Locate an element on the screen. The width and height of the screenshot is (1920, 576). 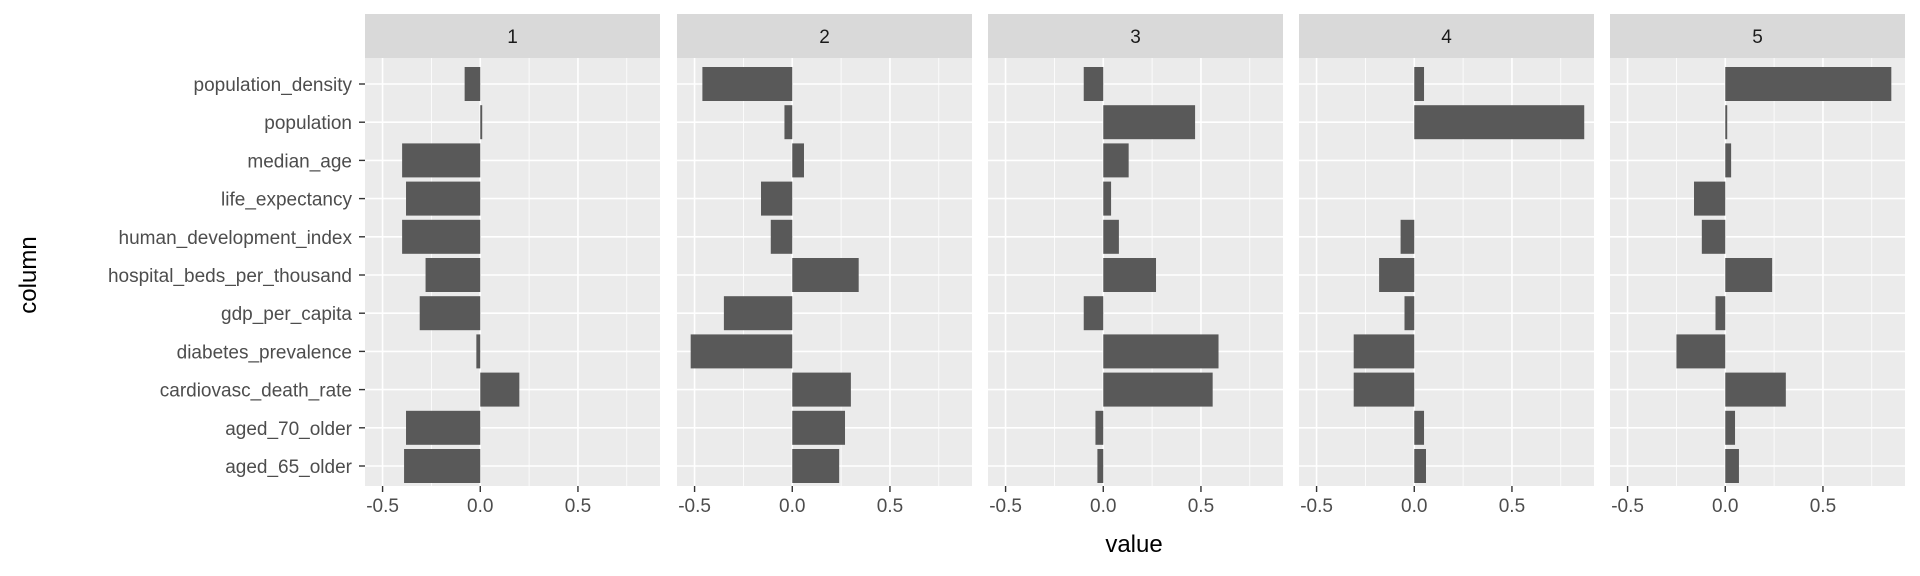
y-axis-title: column is located at coordinates (28, 274).